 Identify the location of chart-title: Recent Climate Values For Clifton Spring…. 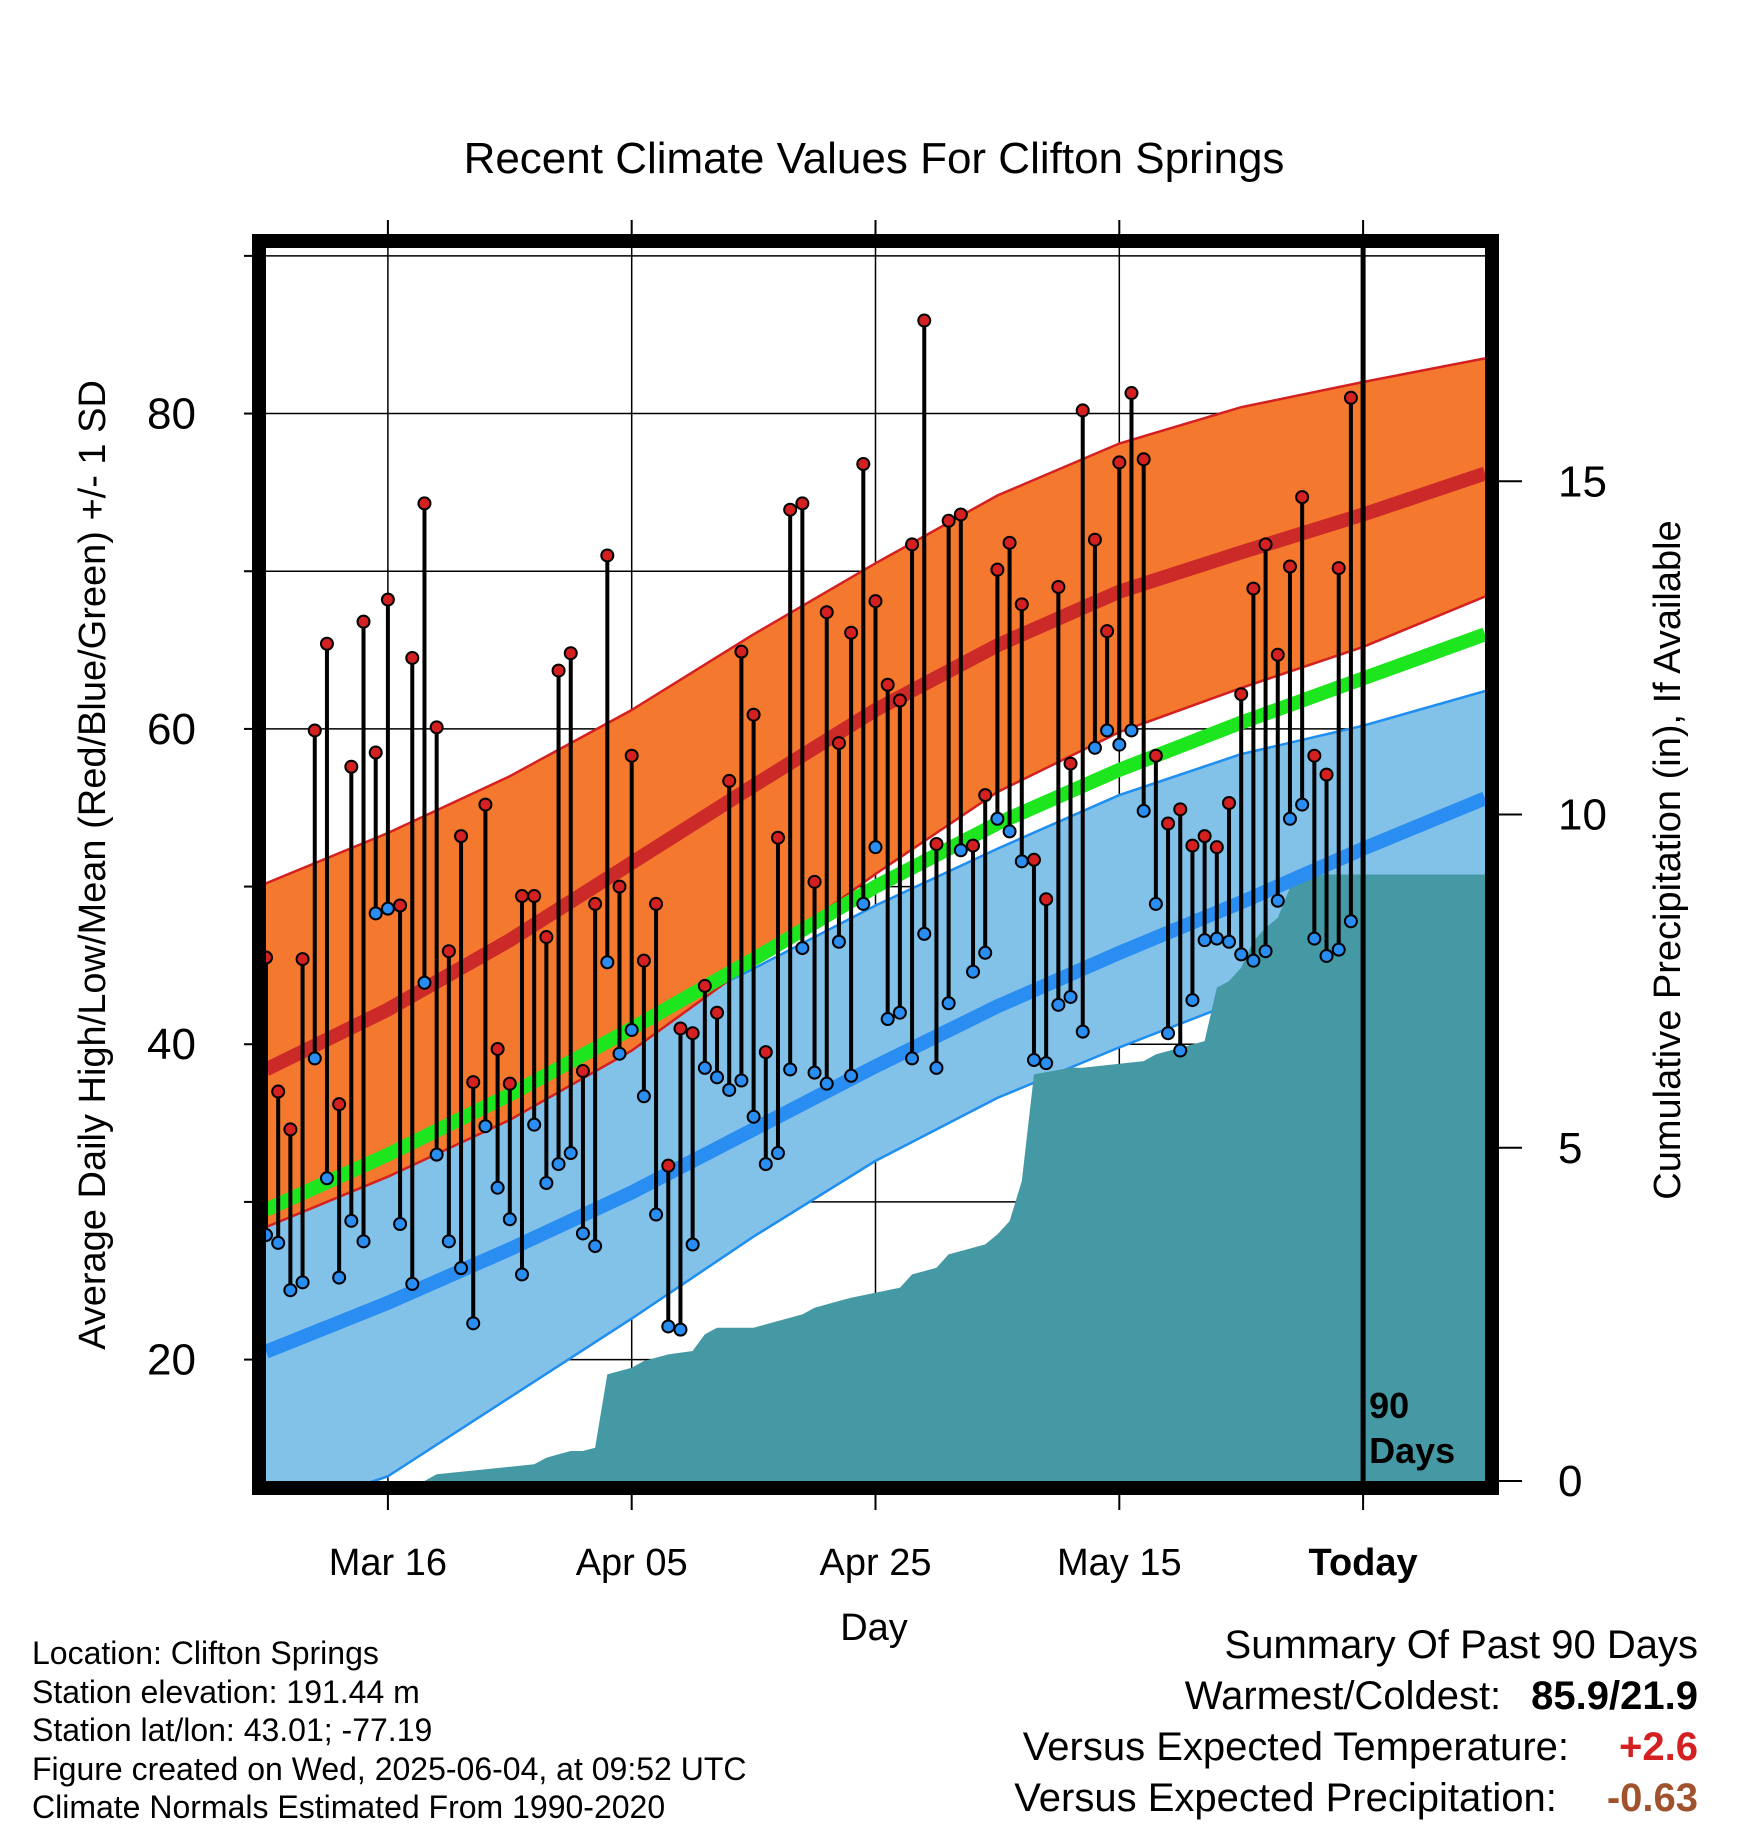
(874, 158).